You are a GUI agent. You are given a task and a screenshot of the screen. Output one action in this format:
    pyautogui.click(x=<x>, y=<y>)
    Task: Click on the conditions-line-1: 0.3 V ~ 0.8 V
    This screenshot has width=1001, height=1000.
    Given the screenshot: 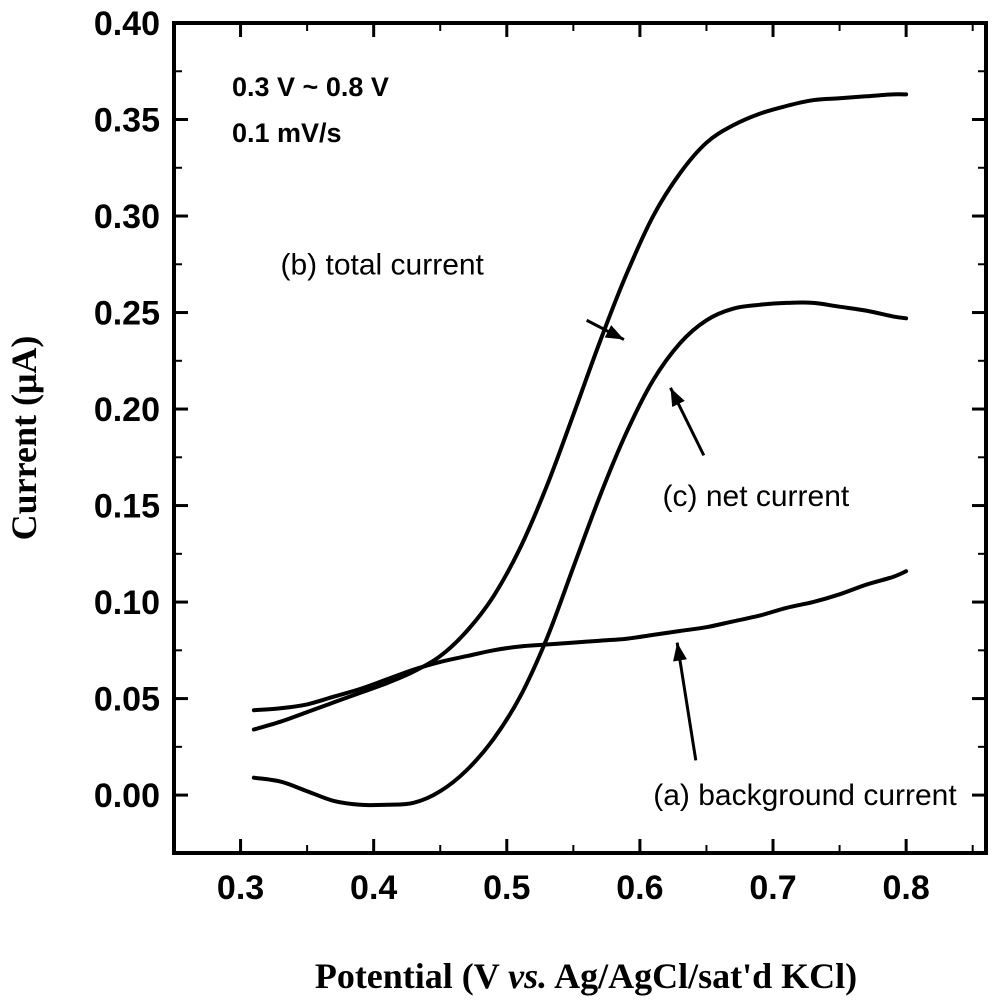 What is the action you would take?
    pyautogui.click(x=310, y=87)
    